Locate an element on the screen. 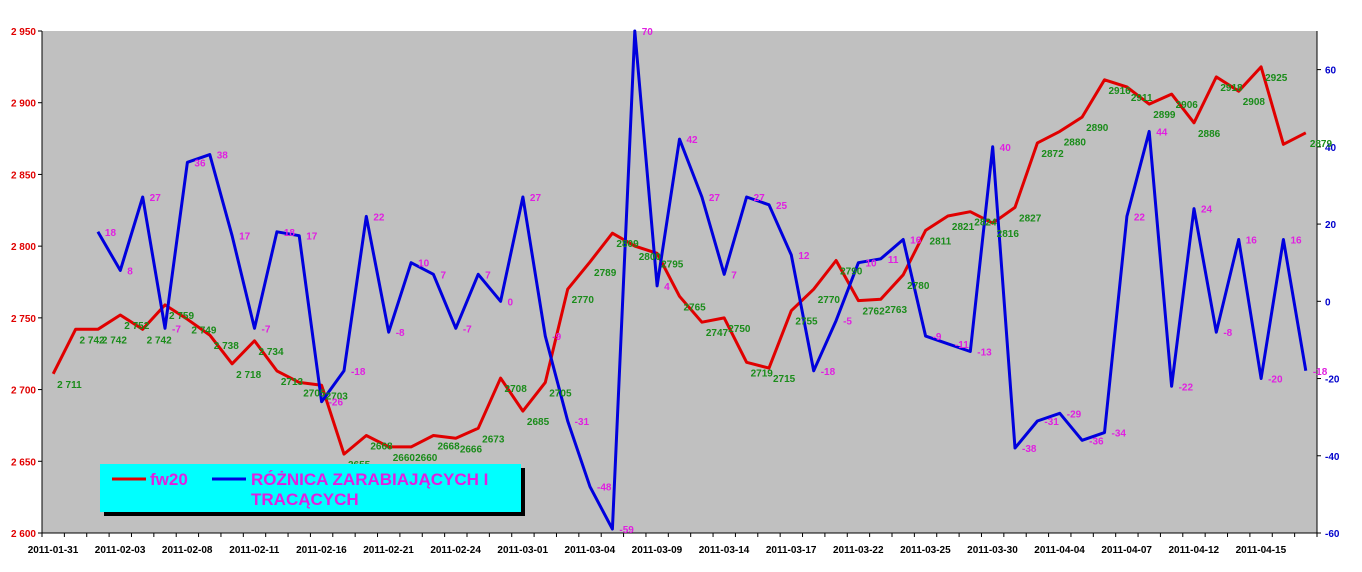 The height and width of the screenshot is (572, 1362). data-label-difference: 44 is located at coordinates (1162, 132).